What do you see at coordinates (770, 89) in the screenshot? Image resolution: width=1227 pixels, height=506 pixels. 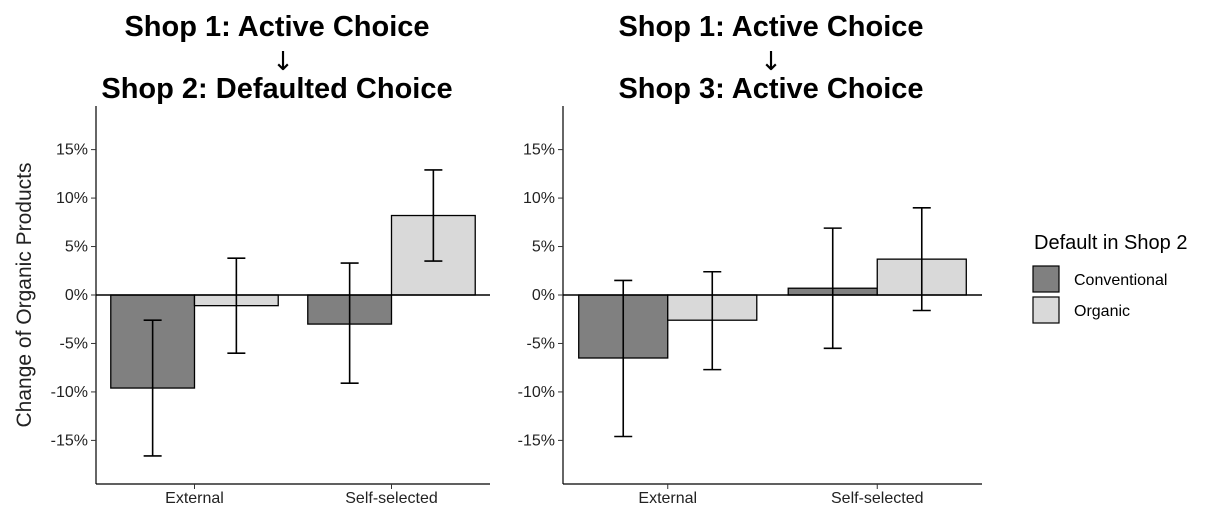 I see `panel-2-title-line-2: Shop 3: Active Choice` at bounding box center [770, 89].